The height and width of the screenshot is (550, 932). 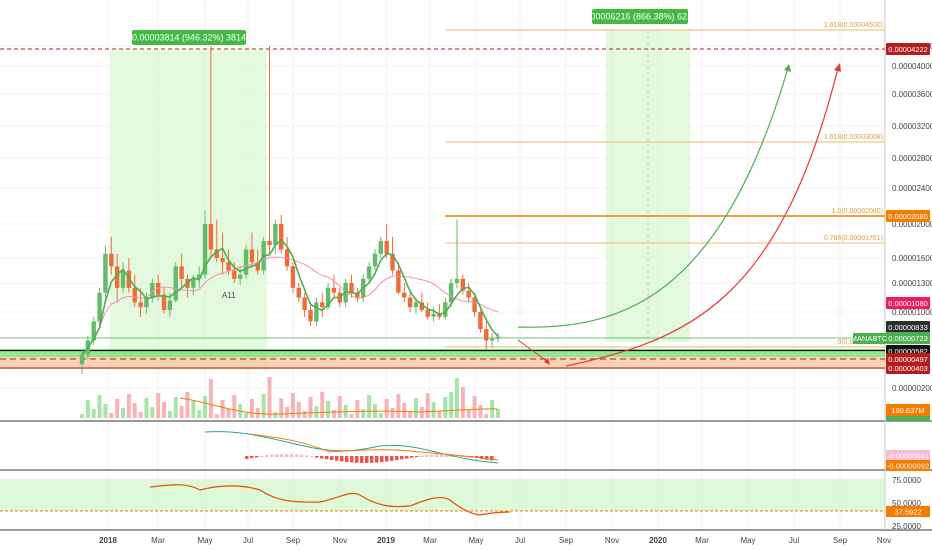 I want to click on measure-box, so click(x=189, y=37).